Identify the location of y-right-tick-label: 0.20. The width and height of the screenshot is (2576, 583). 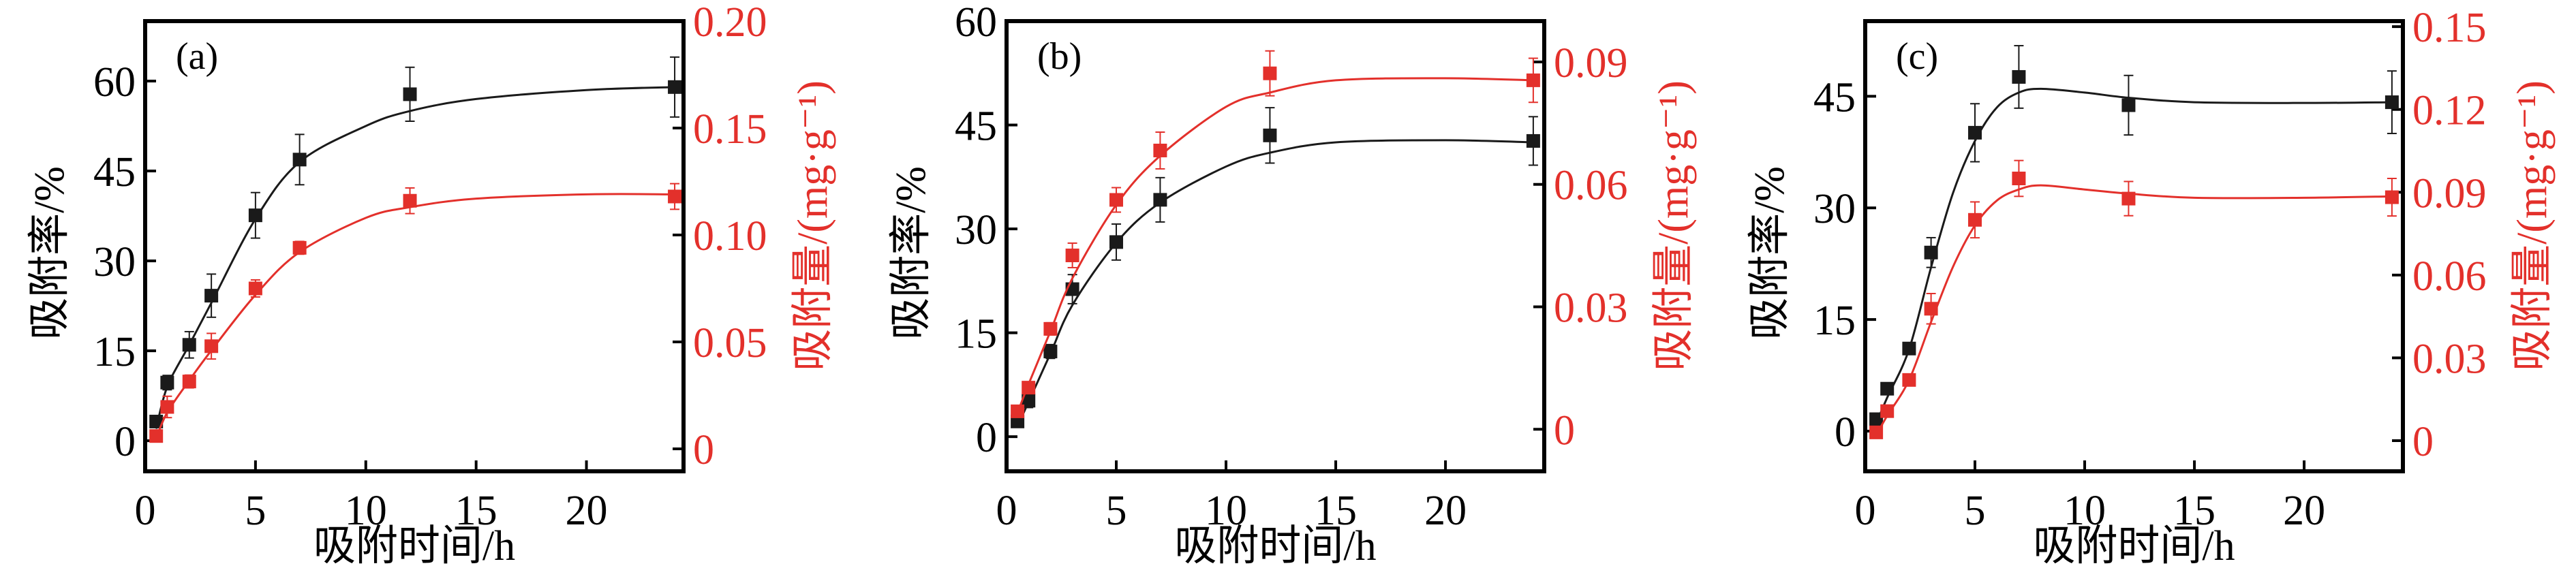
(730, 23).